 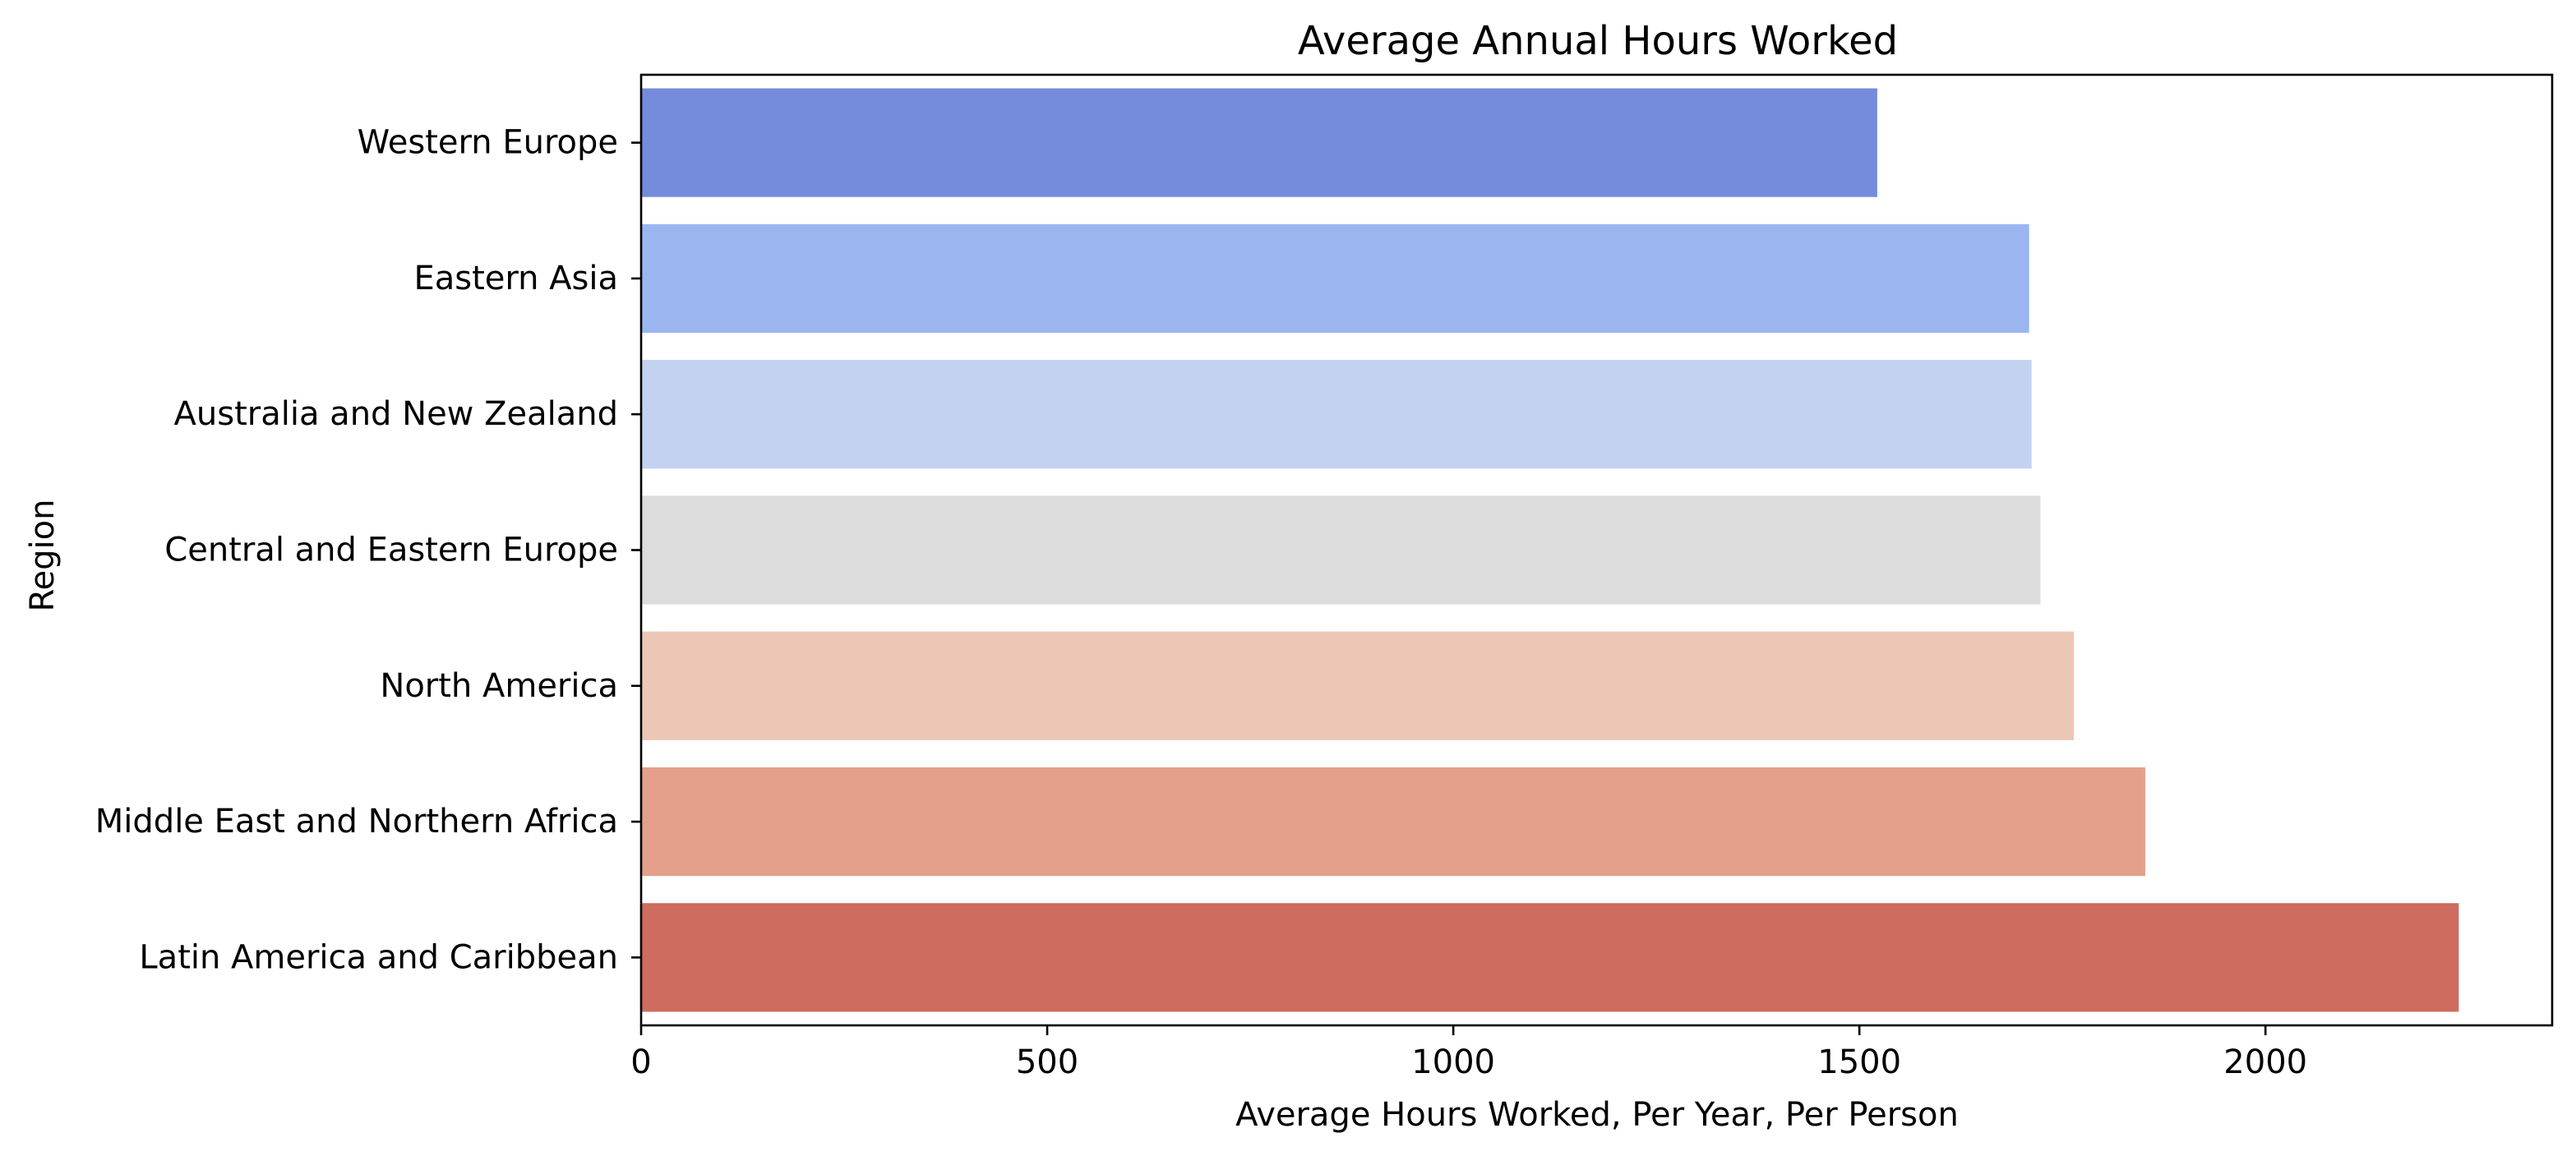 What do you see at coordinates (499, 686) in the screenshot?
I see `y-tick-label: North America` at bounding box center [499, 686].